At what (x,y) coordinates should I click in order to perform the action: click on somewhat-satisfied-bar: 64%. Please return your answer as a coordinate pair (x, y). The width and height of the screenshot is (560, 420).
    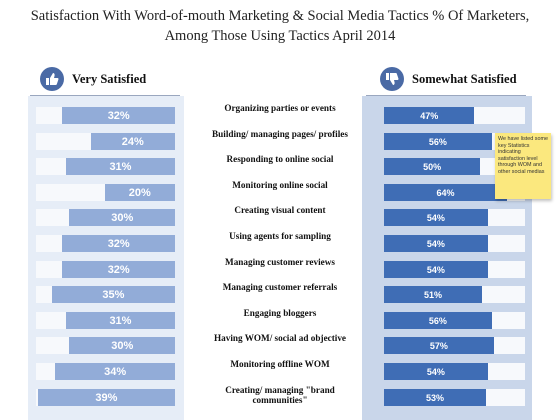
    Looking at the image, I should click on (446, 192).